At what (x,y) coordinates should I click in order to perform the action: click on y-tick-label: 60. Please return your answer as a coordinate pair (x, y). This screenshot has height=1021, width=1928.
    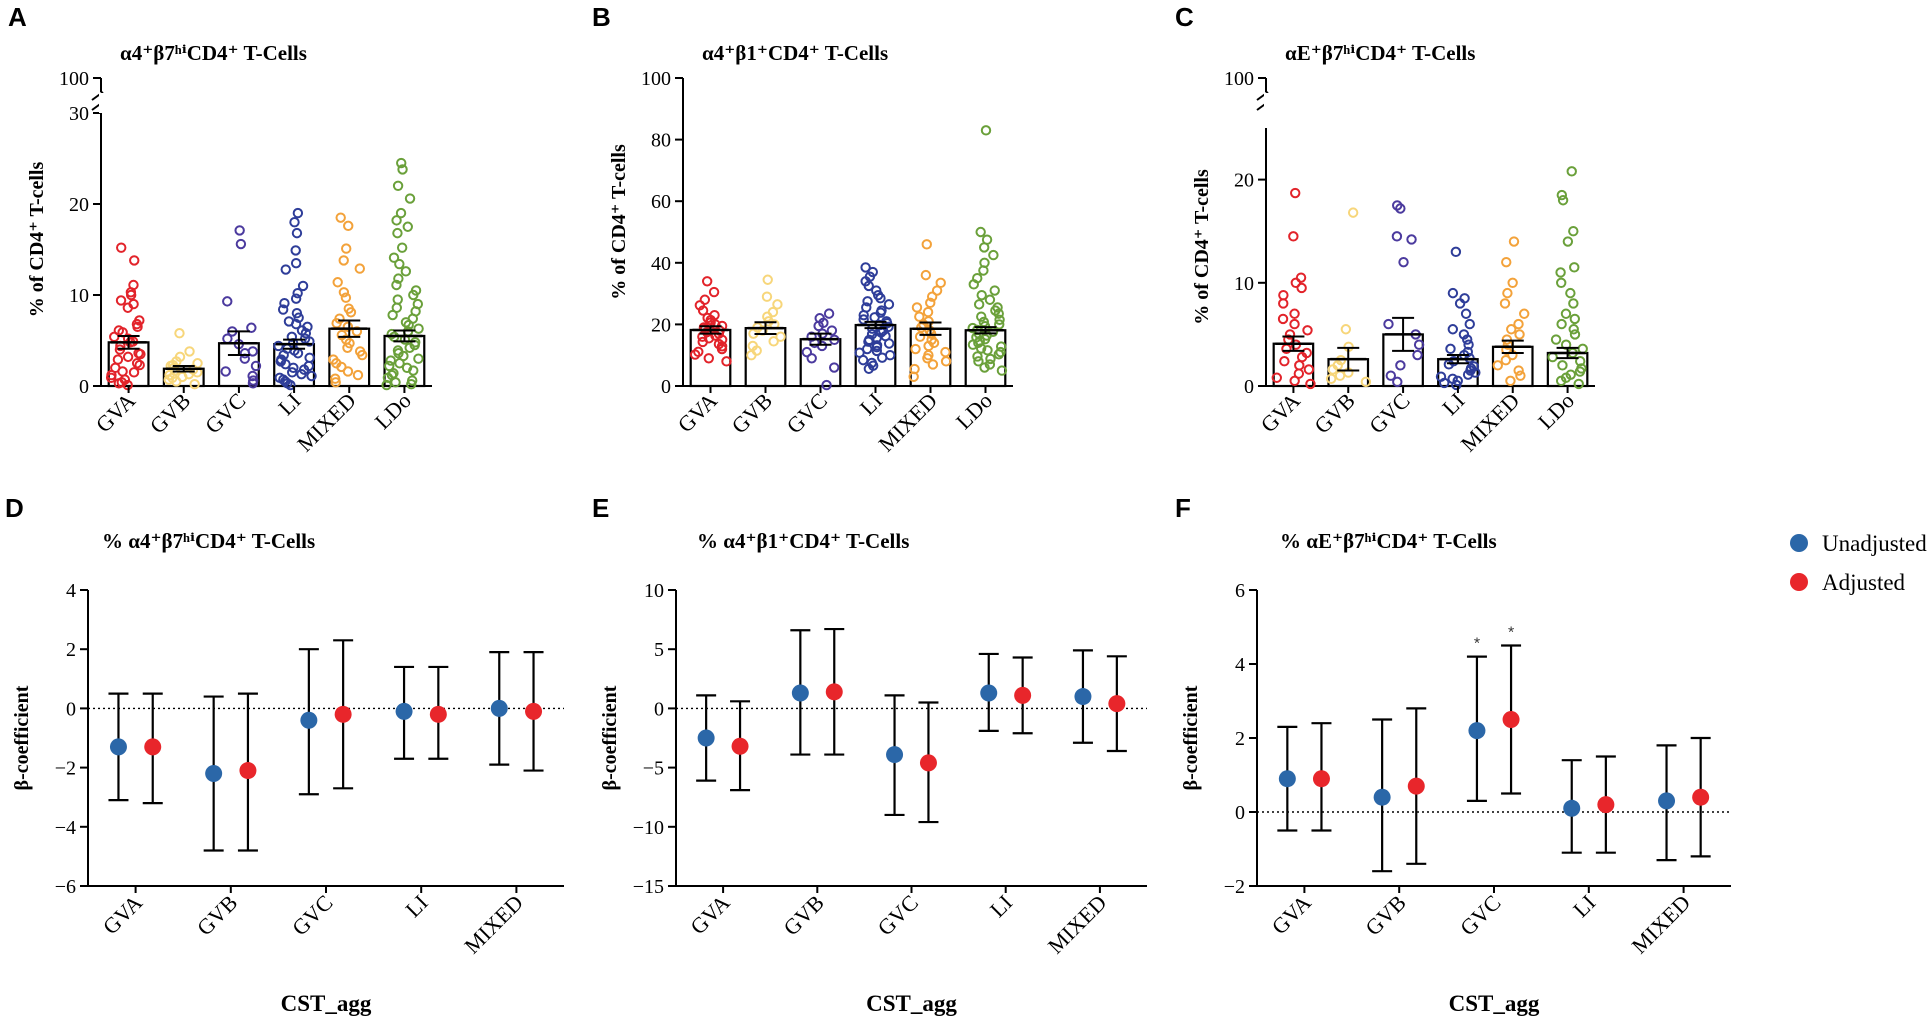
    Looking at the image, I should click on (661, 202).